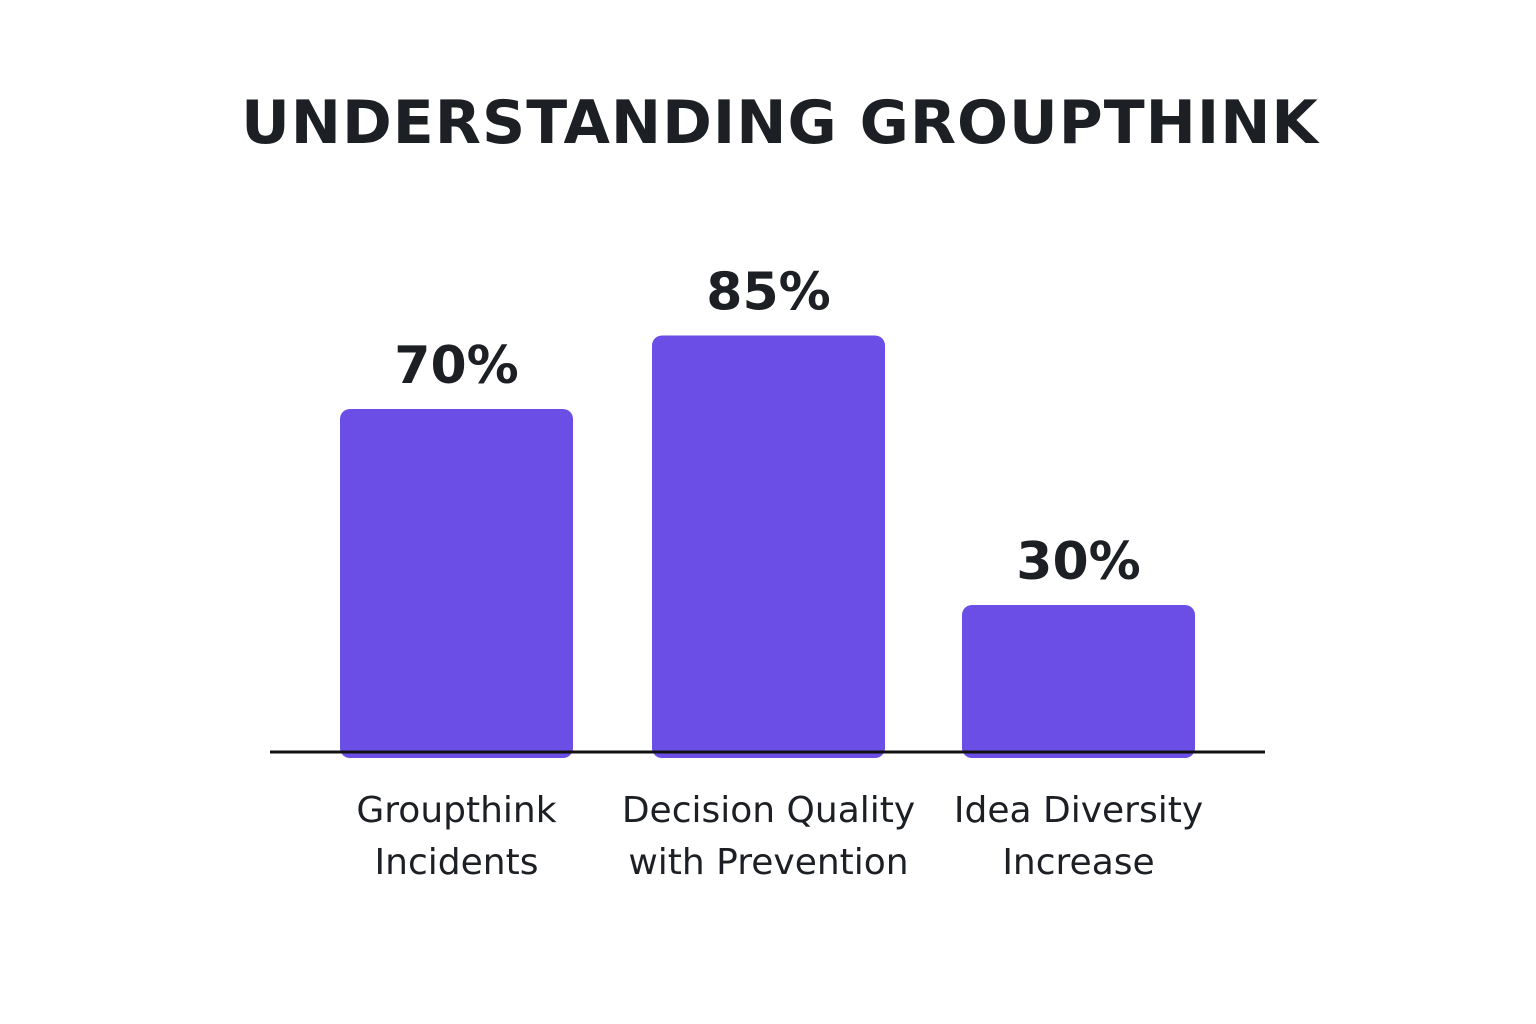  I want to click on value-label-3: 30%, so click(1078, 562).